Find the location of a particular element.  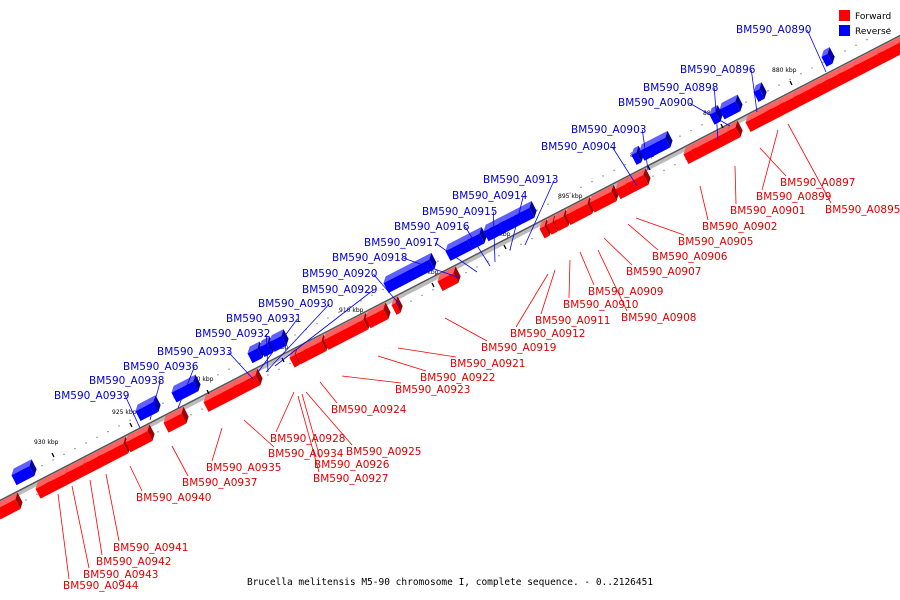

gene-label: BM590_A0908 is located at coordinates (658, 318).